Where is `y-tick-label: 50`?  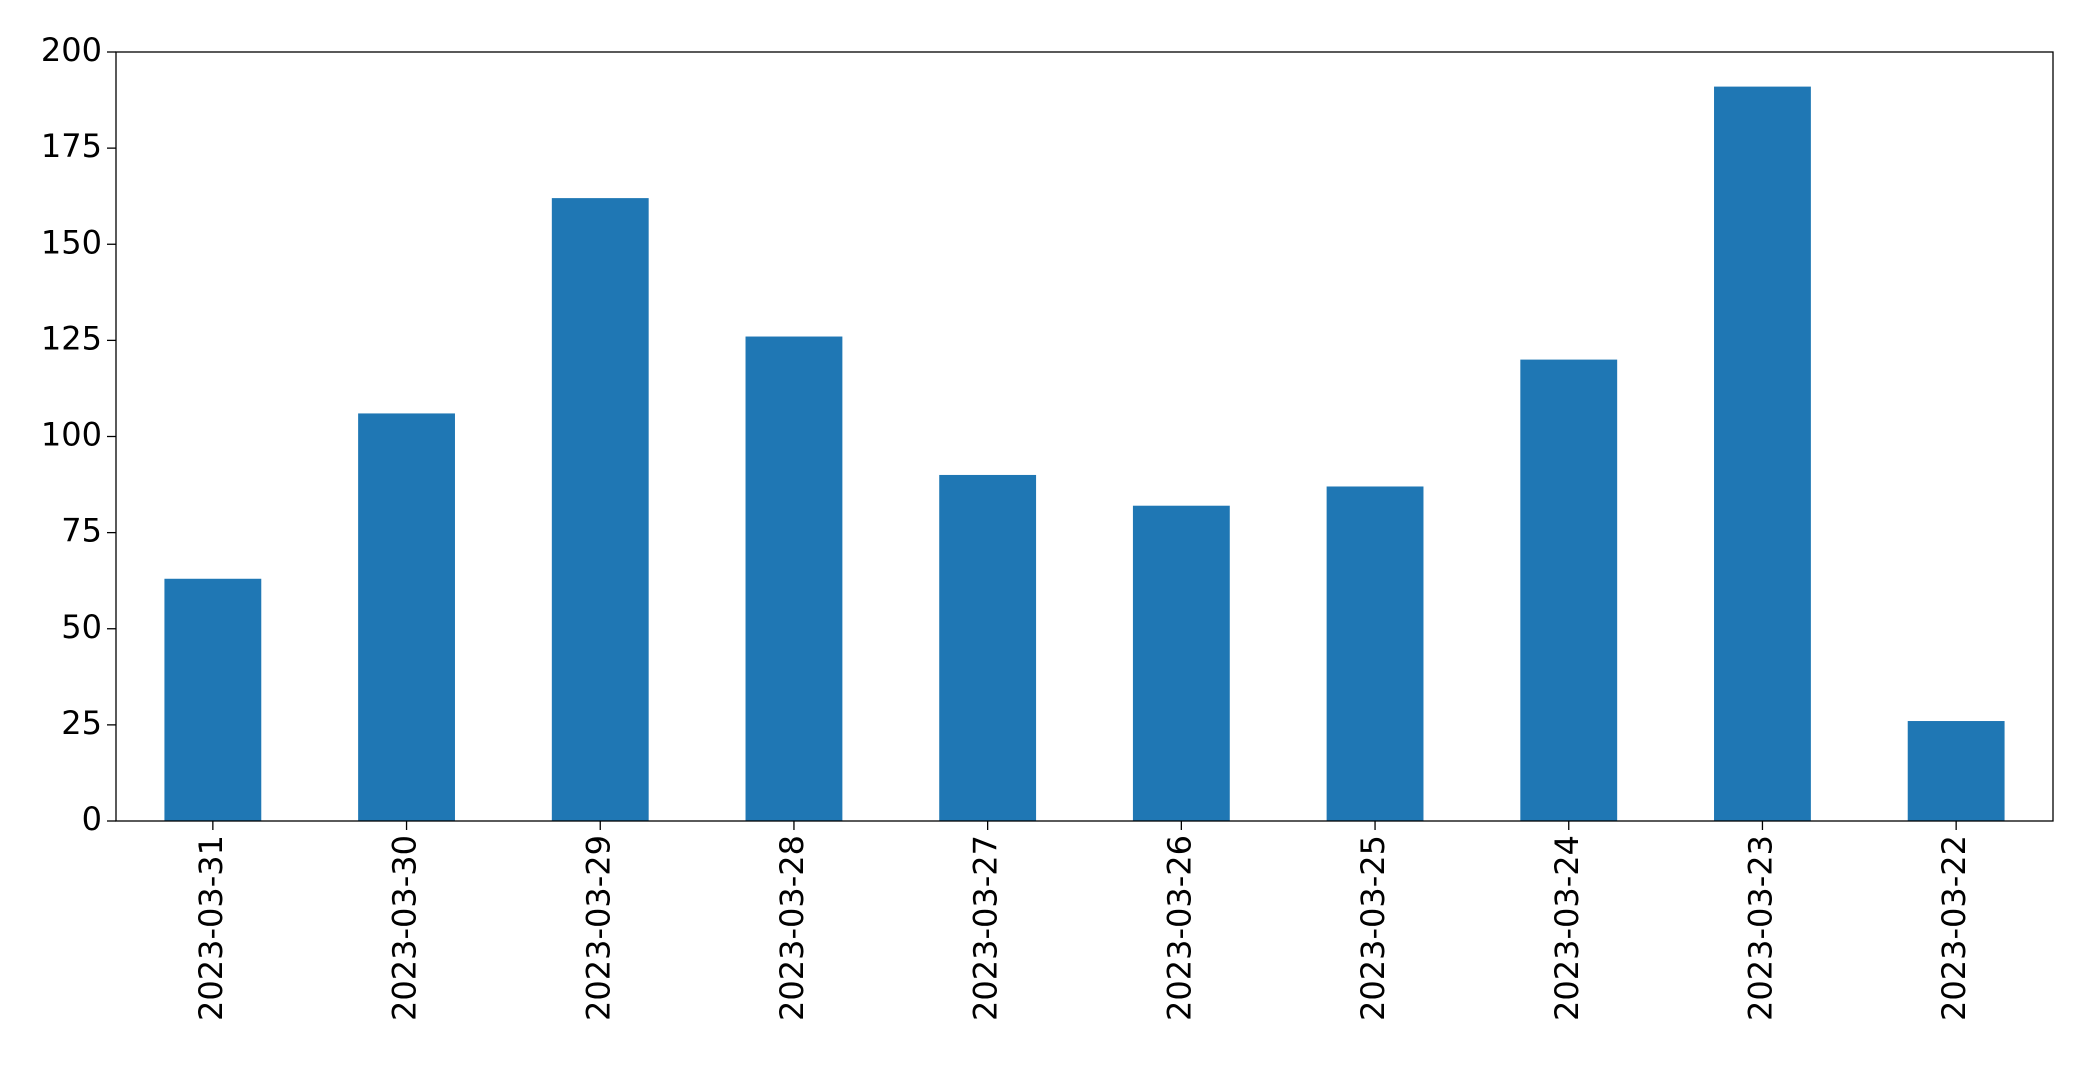
y-tick-label: 50 is located at coordinates (81, 627).